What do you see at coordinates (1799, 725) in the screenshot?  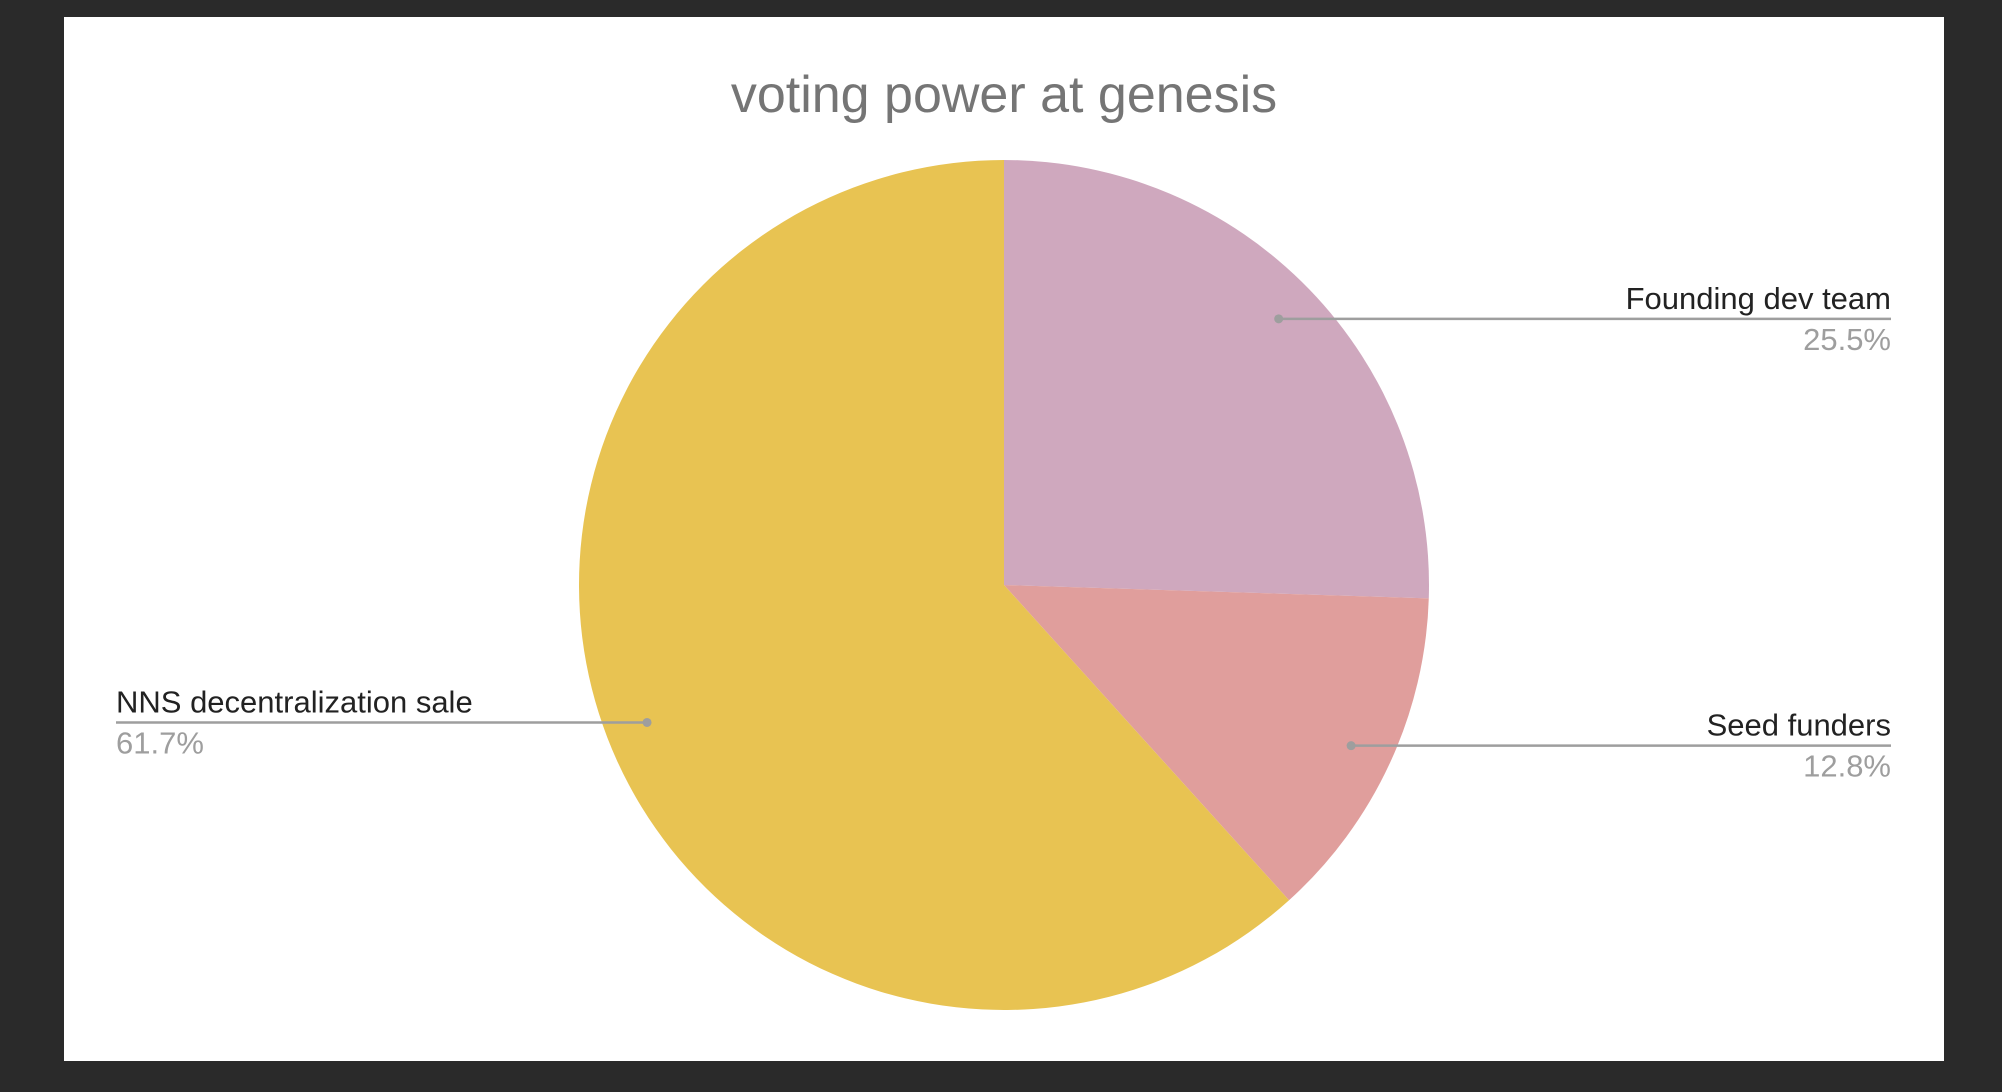 I see `slice-name-seed-funders: Seed funders` at bounding box center [1799, 725].